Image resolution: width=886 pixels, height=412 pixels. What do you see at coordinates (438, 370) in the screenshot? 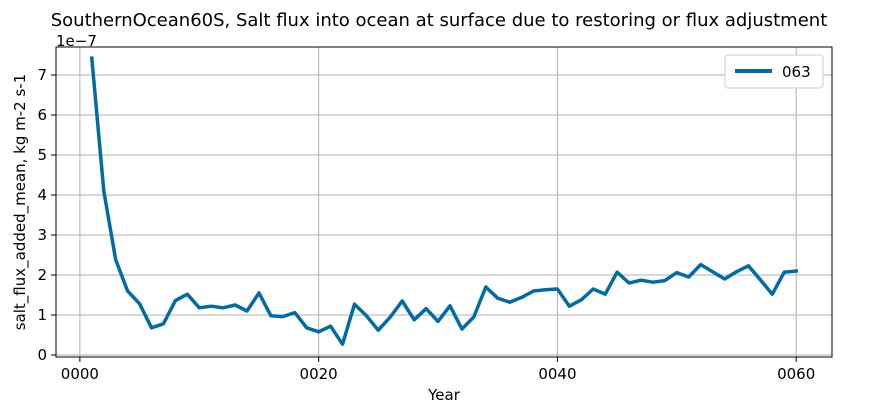
I see `x-axis-ticks: 0000 0020 0040 0060` at bounding box center [438, 370].